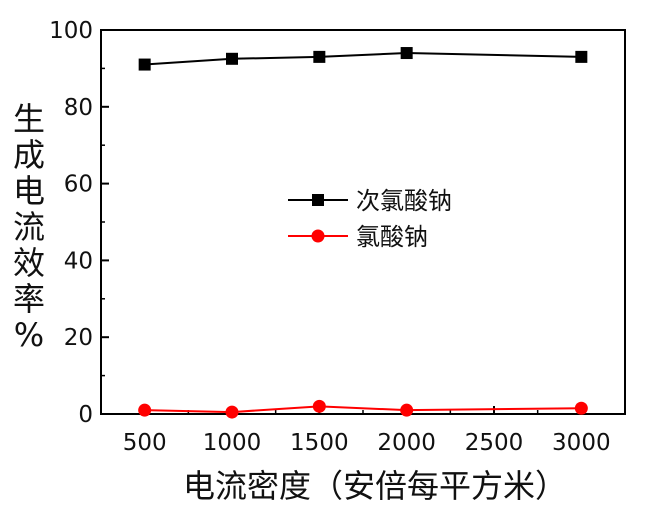  What do you see at coordinates (29, 191) in the screenshot?
I see `y-axis-title-char: 电` at bounding box center [29, 191].